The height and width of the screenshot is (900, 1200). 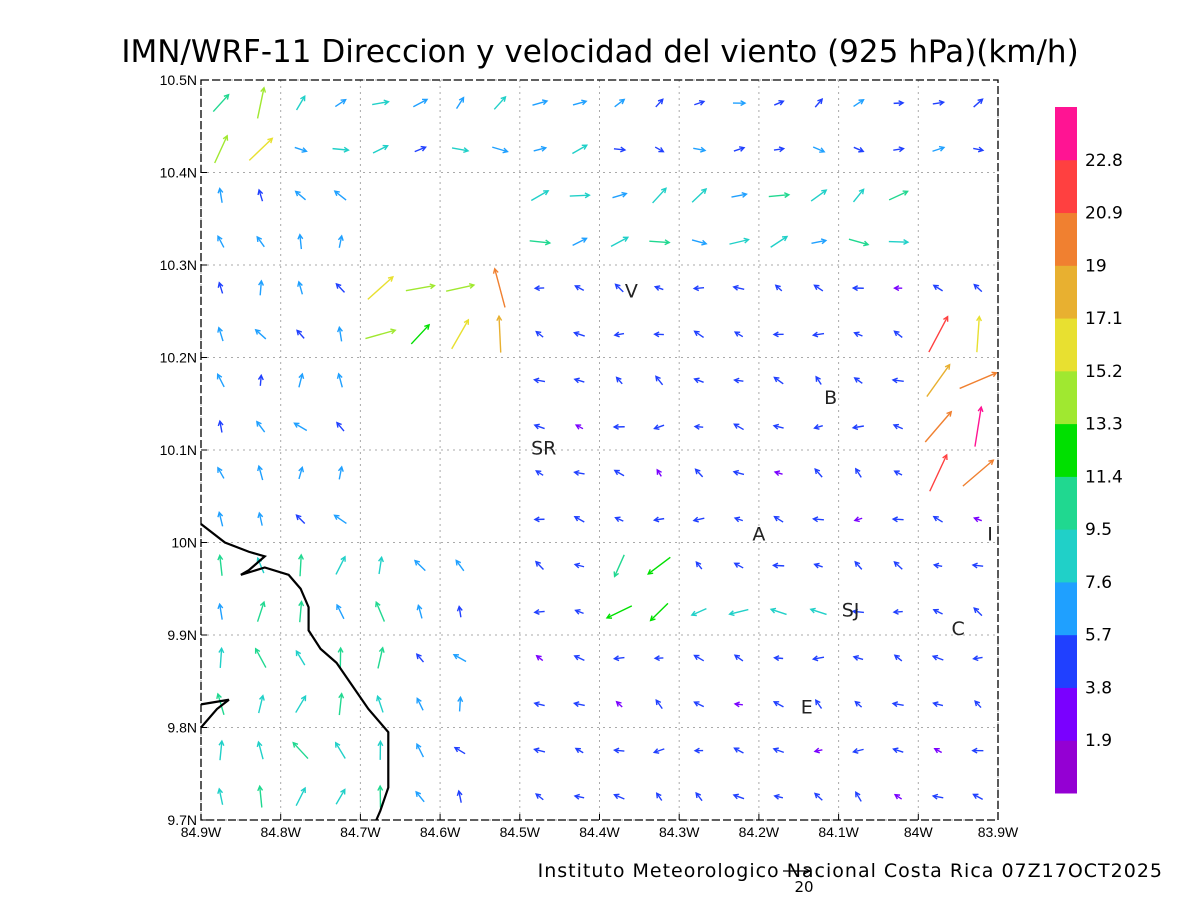 I want to click on place-label: SJ, so click(x=851, y=611).